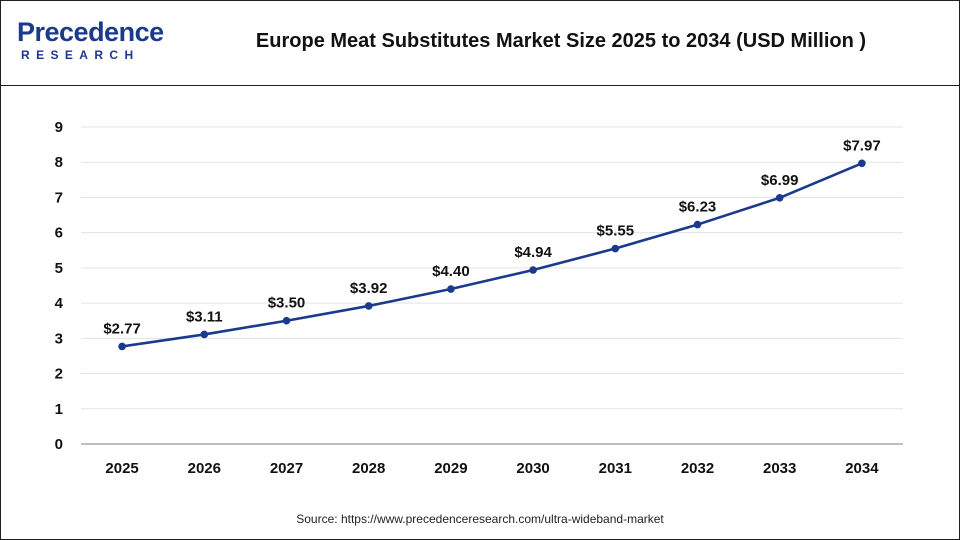 The image size is (960, 540). I want to click on y-tick-label: 8, so click(59, 162).